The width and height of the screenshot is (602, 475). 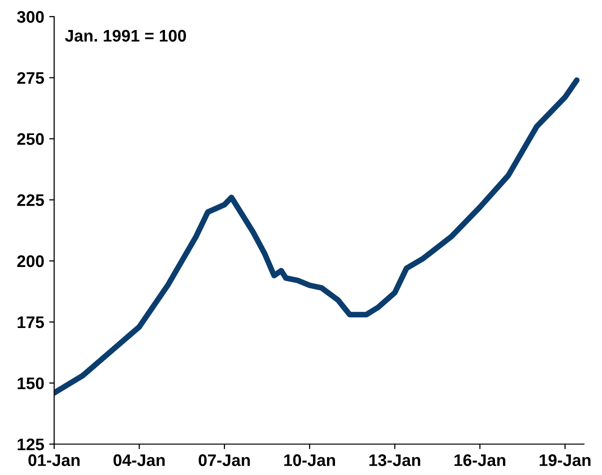 I want to click on x-tick-label: 04-Jan, so click(x=139, y=460).